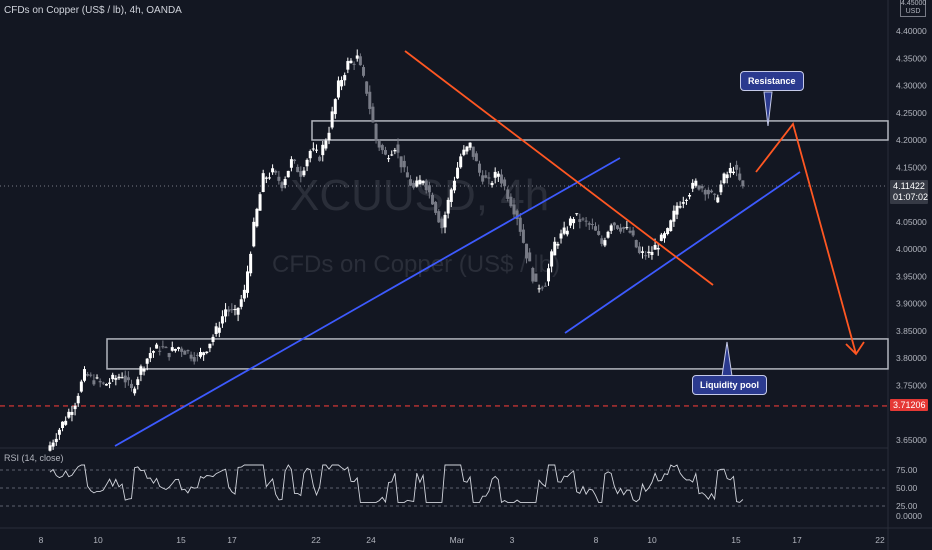  Describe the element at coordinates (911, 331) in the screenshot. I see `y-tick-label: 3.85000` at that location.